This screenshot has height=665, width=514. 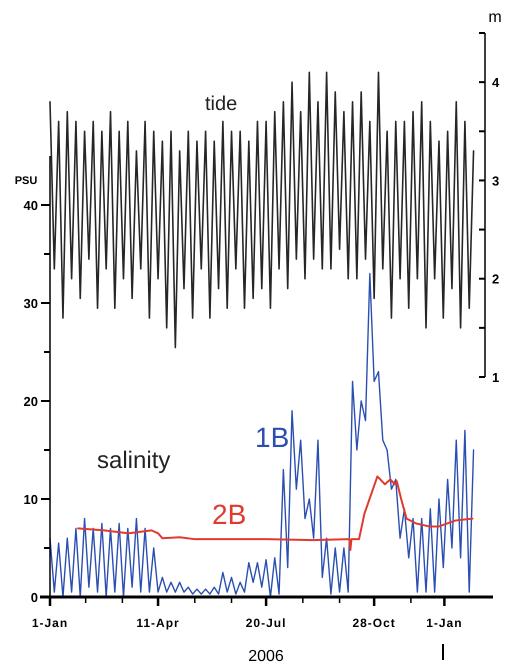 What do you see at coordinates (34, 597) in the screenshot?
I see `y-tick-label: 0` at bounding box center [34, 597].